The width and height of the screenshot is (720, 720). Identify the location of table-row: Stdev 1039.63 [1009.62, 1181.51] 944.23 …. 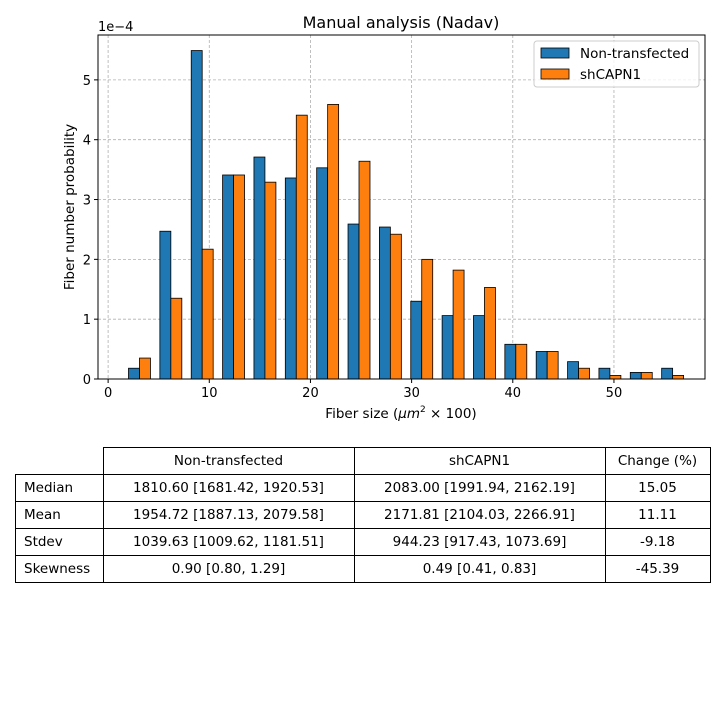
(363, 542).